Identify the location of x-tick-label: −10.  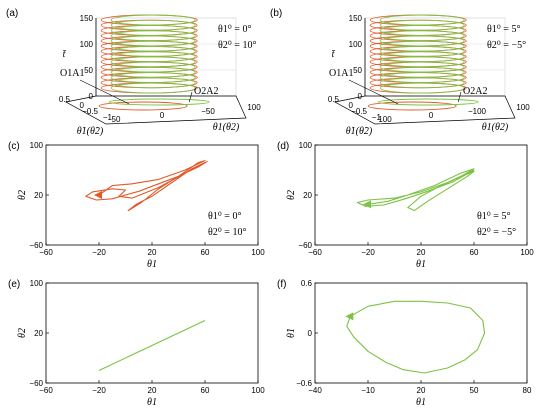
(368, 390).